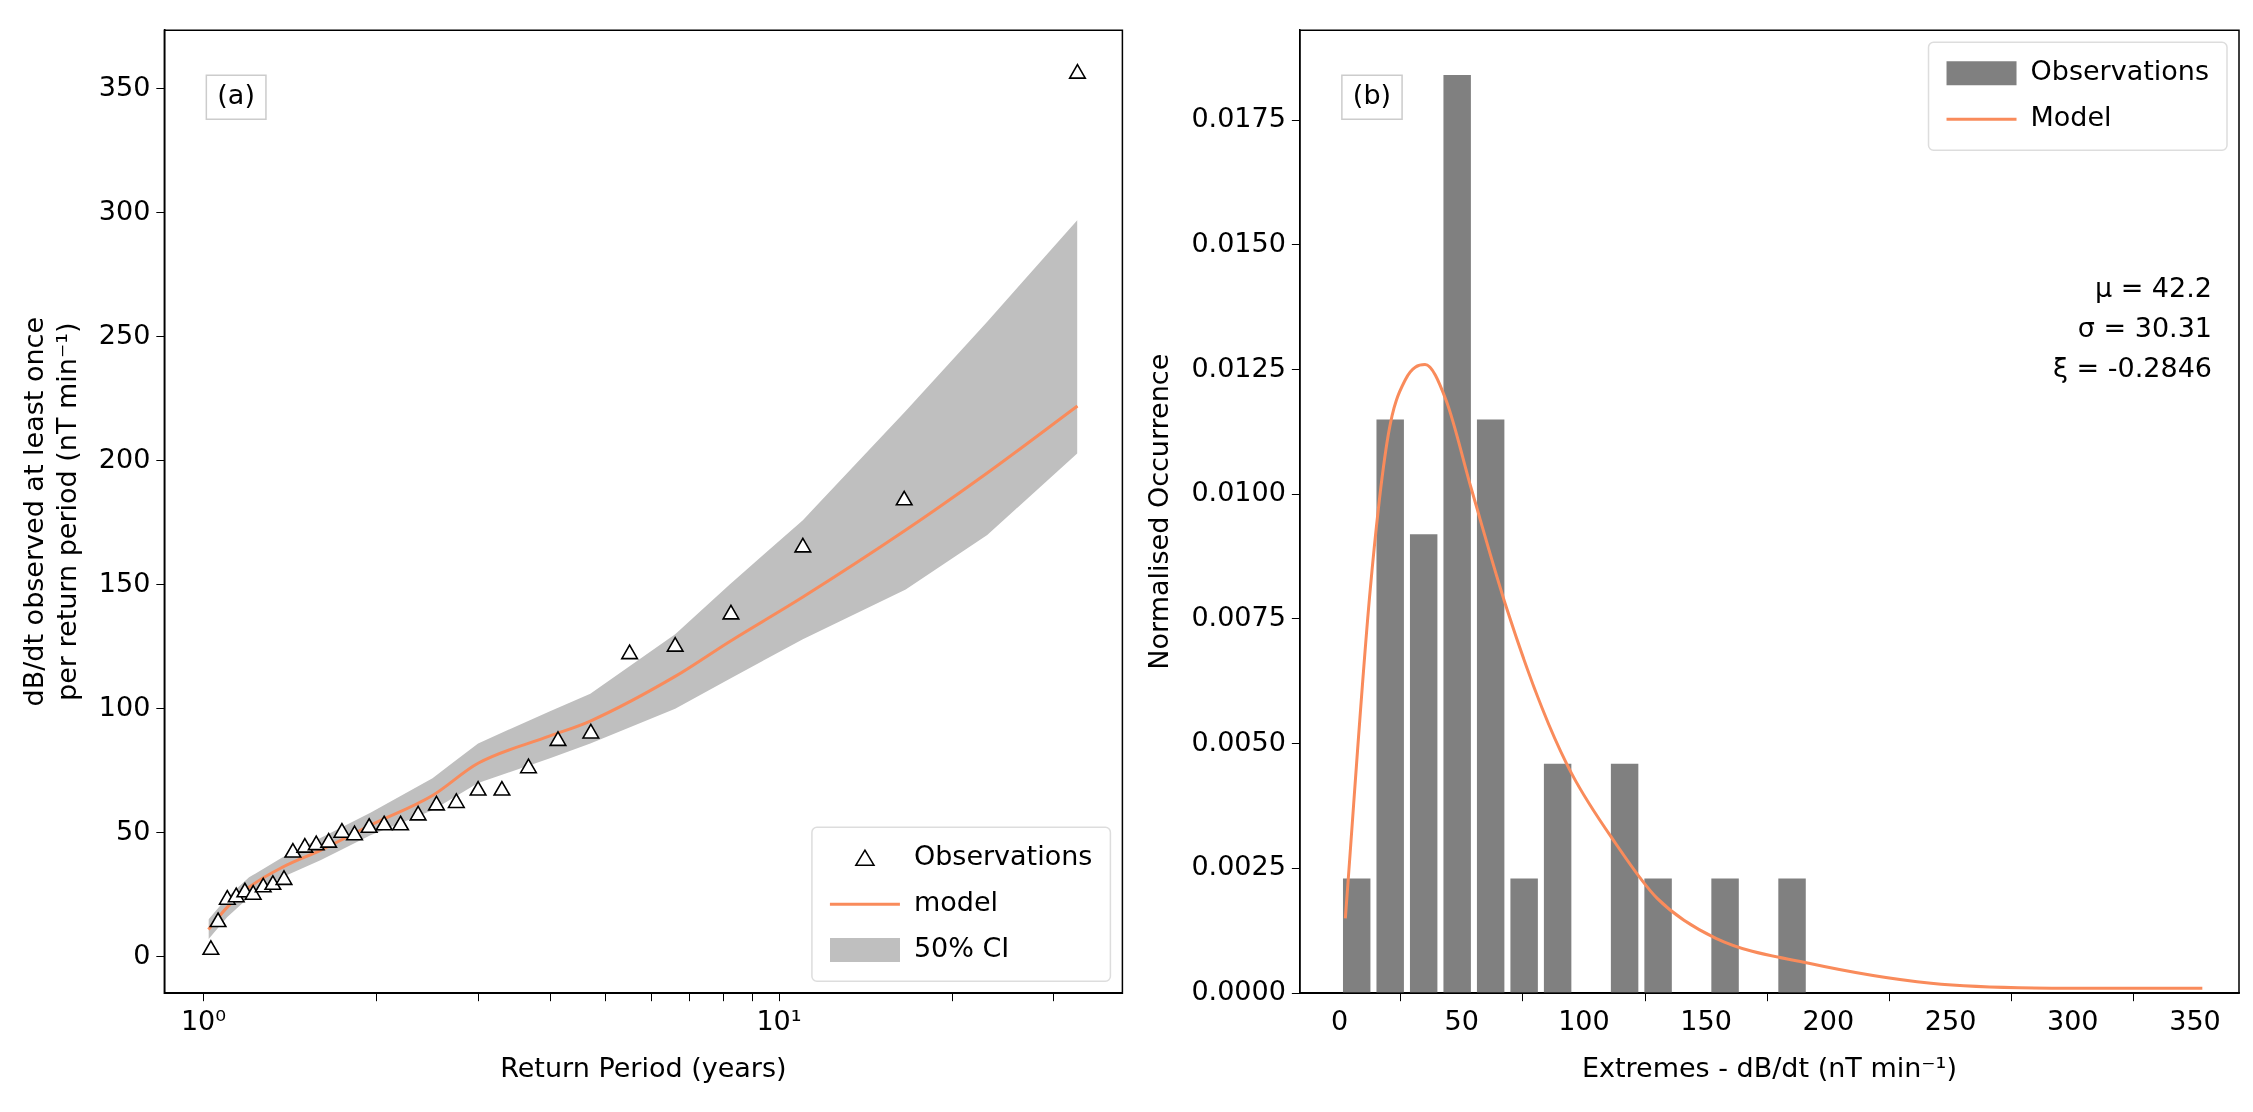 The image size is (2253, 1112). What do you see at coordinates (124, 706) in the screenshot?
I see `y-tick-label: 100` at bounding box center [124, 706].